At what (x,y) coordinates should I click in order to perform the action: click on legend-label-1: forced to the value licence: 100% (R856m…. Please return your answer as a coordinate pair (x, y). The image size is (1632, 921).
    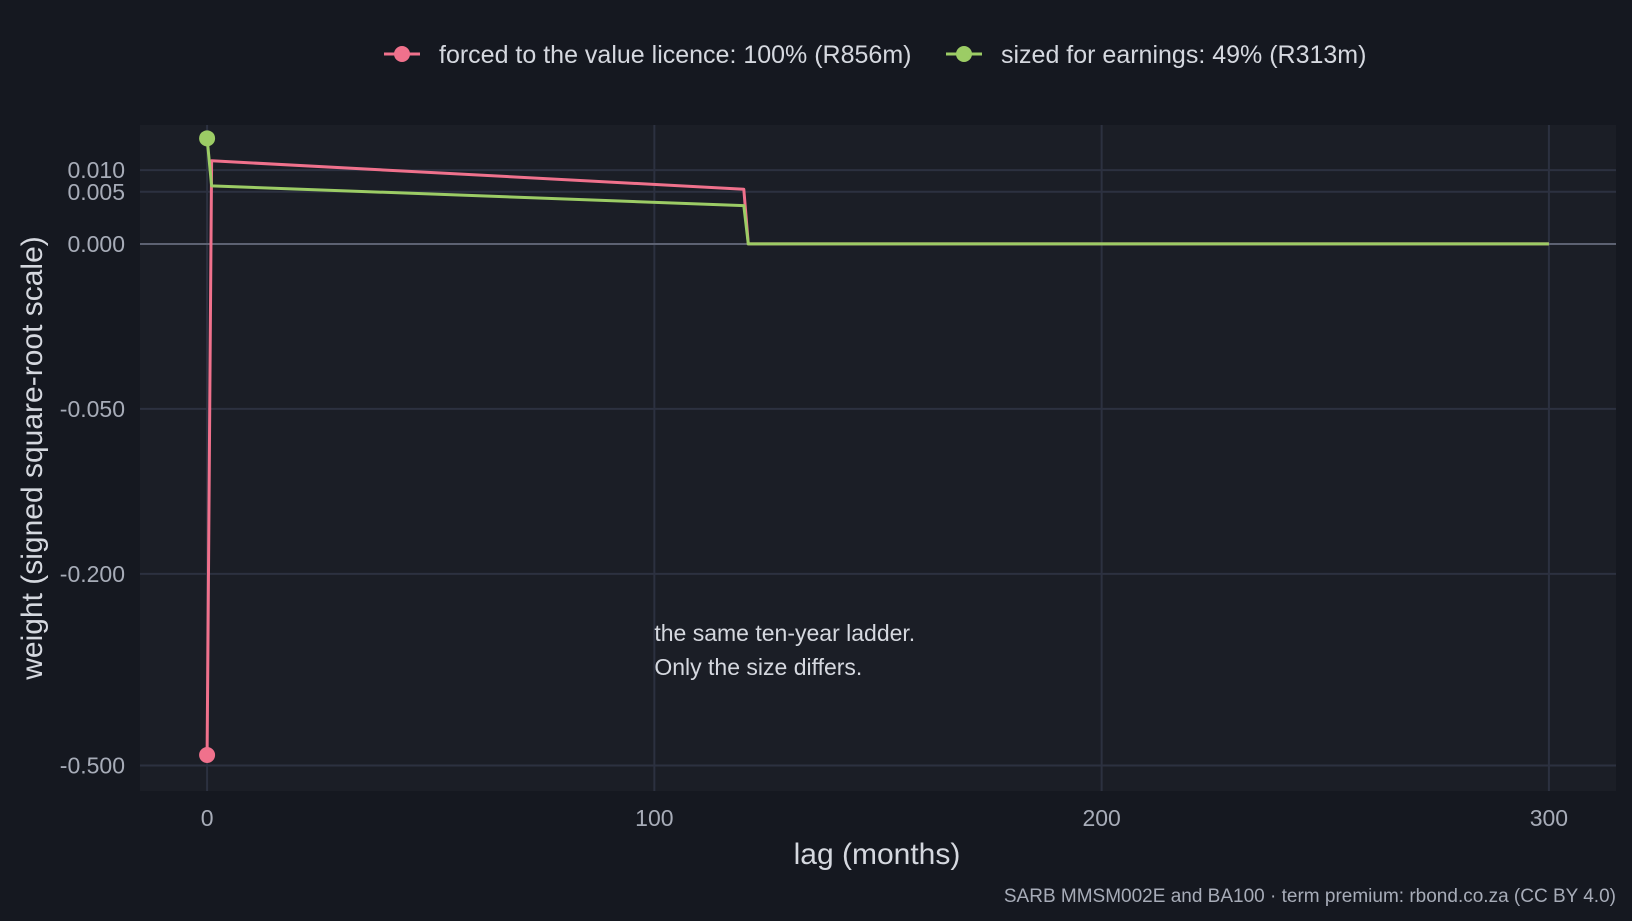
    Looking at the image, I should click on (675, 55).